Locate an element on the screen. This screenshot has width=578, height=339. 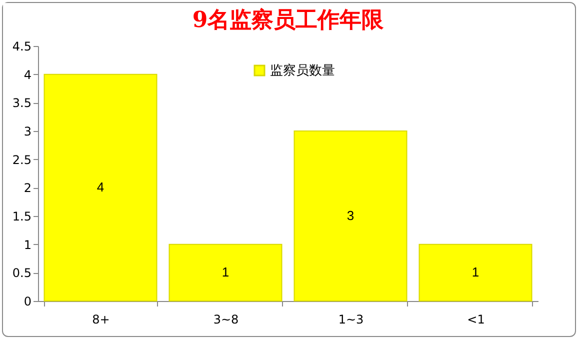
y-tick-label: 3.5 is located at coordinates (22, 103).